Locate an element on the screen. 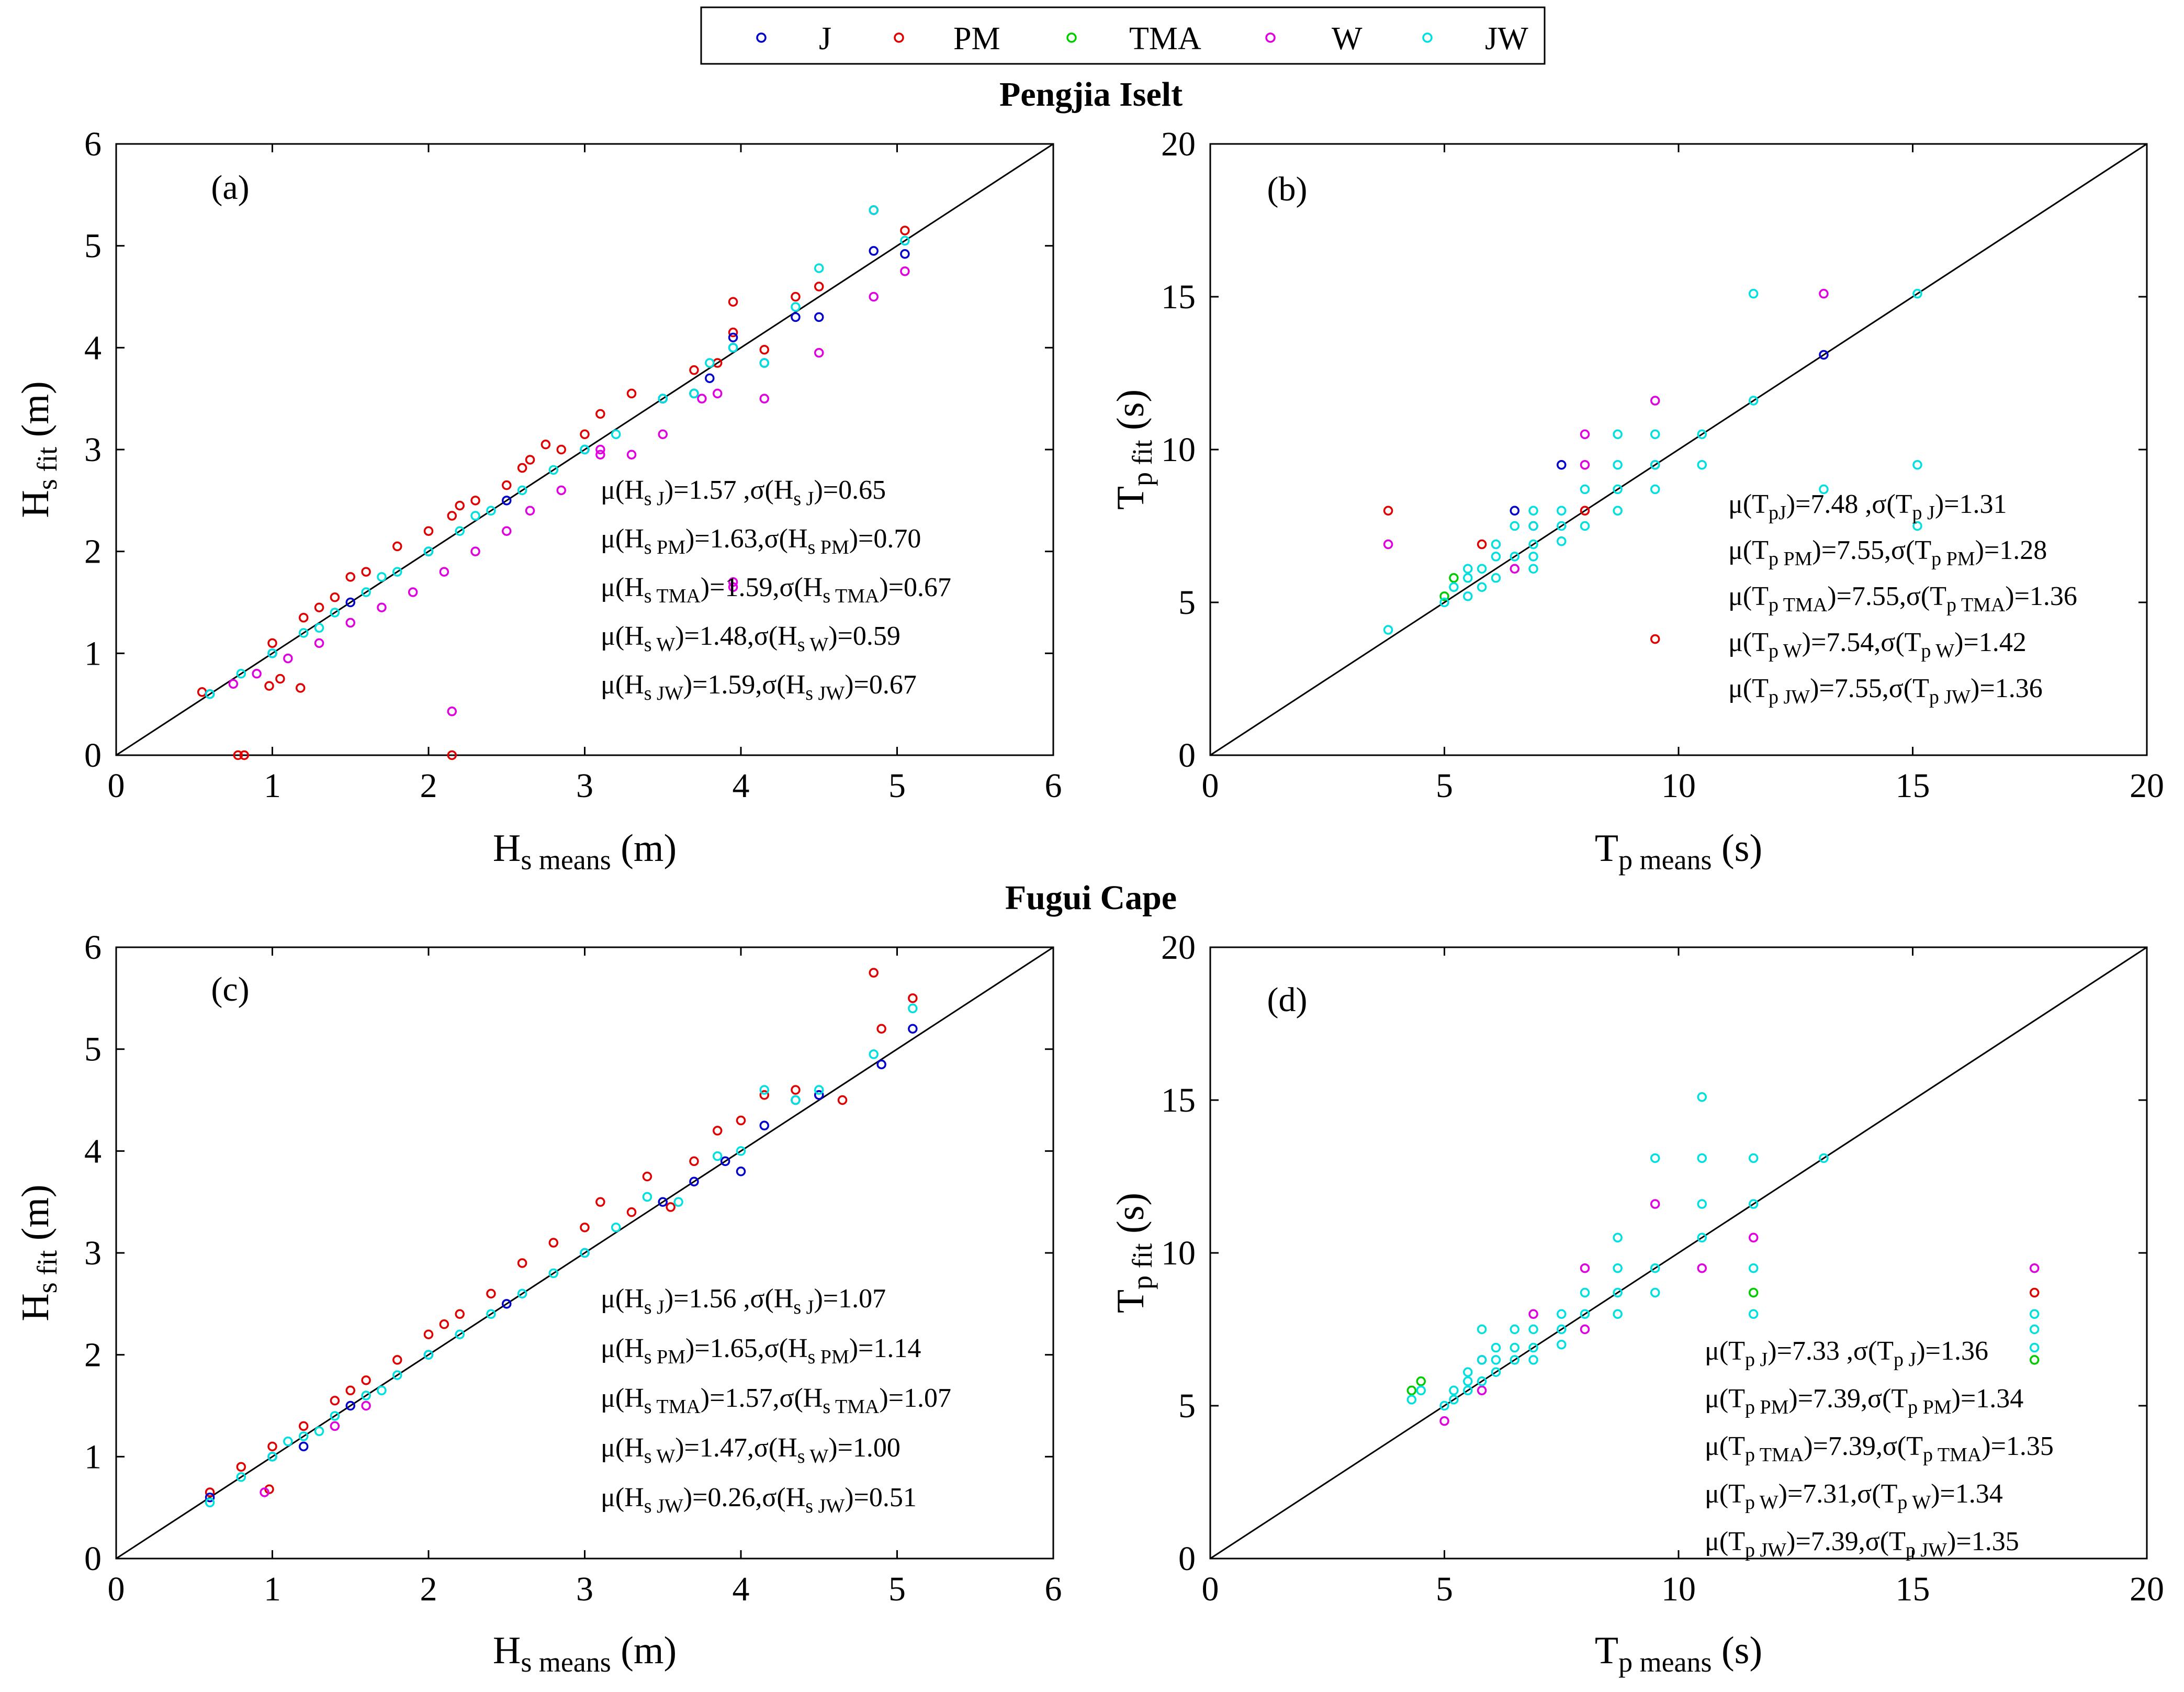 The height and width of the screenshot is (1692, 2184). y-tick-label: 2 is located at coordinates (93, 552).